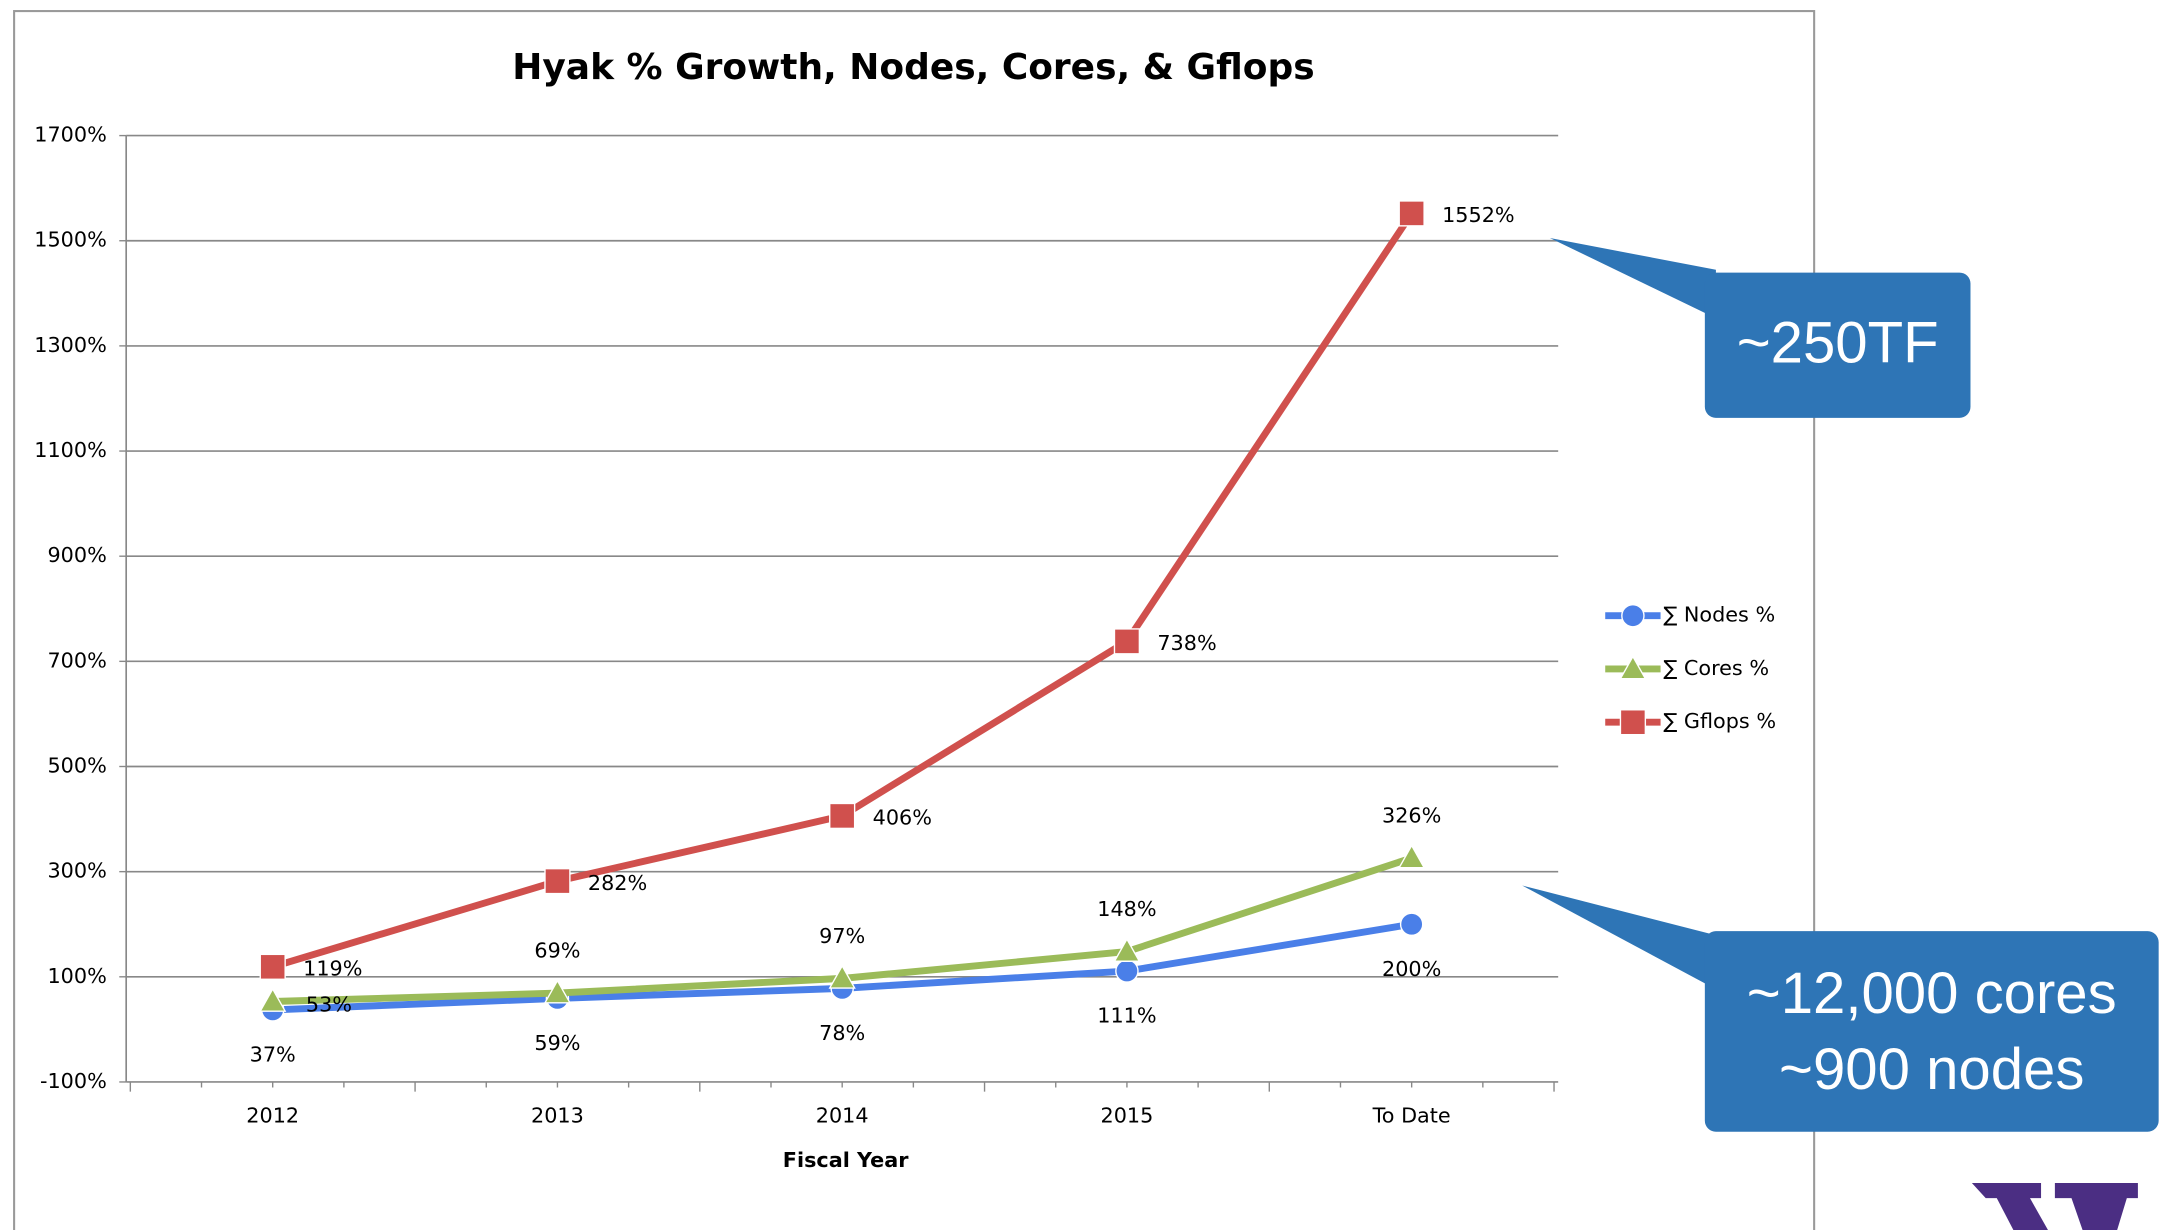 This screenshot has width=2170, height=1230. What do you see at coordinates (842, 936) in the screenshot?
I see `data-label: 97%` at bounding box center [842, 936].